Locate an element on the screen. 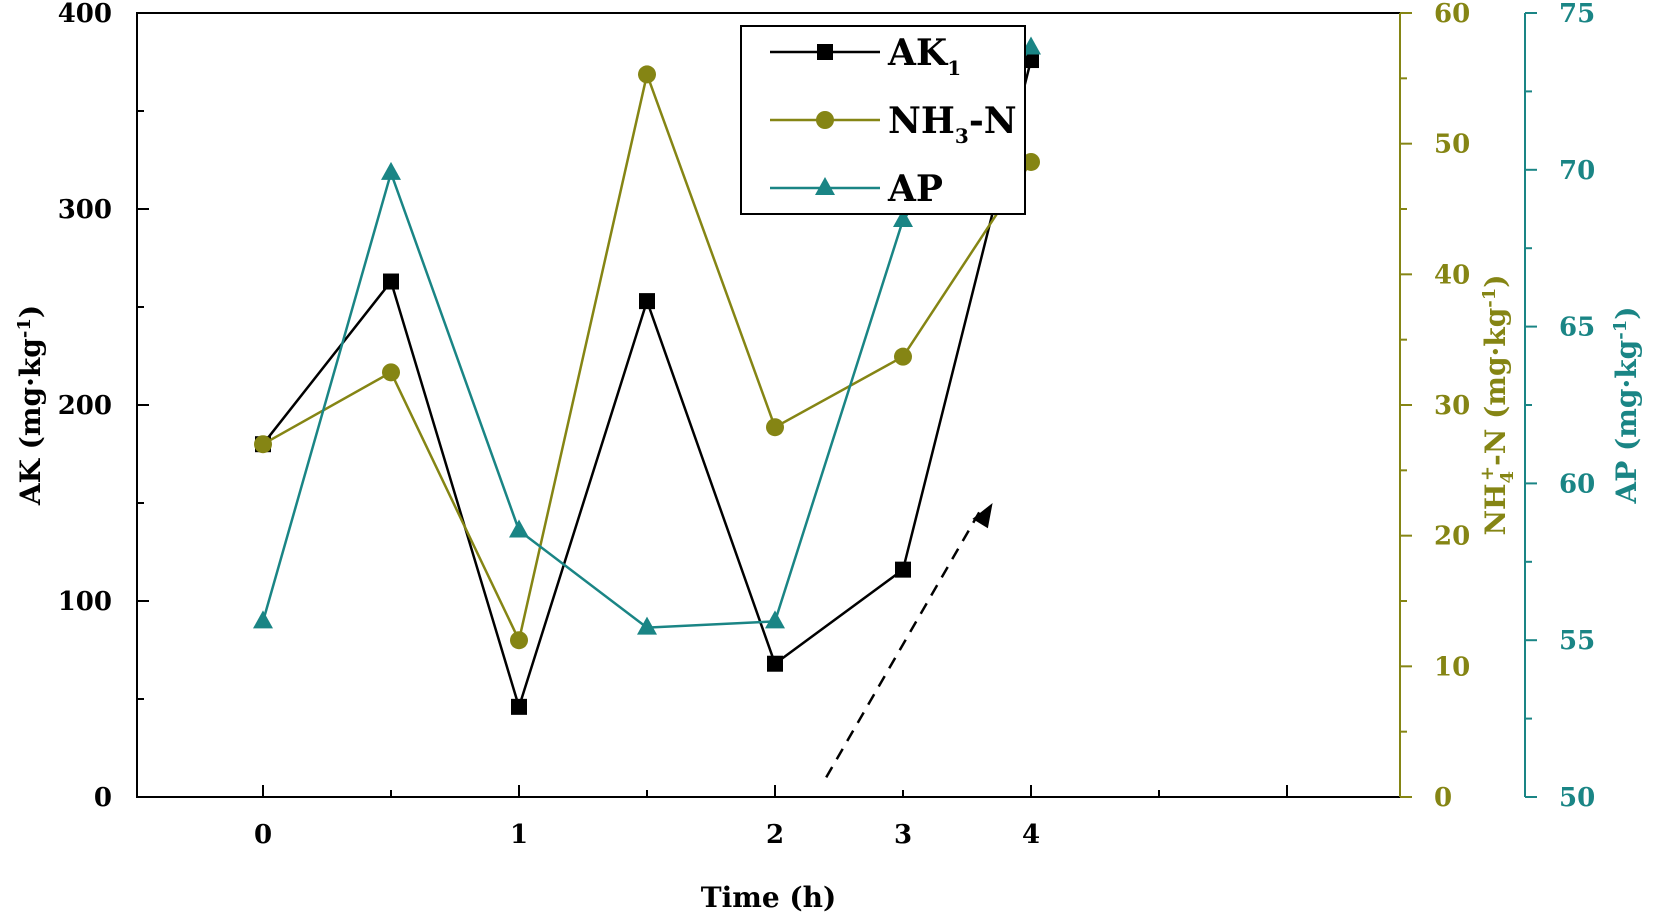 The image size is (1654, 917). trend-arrow is located at coordinates (909, 641).